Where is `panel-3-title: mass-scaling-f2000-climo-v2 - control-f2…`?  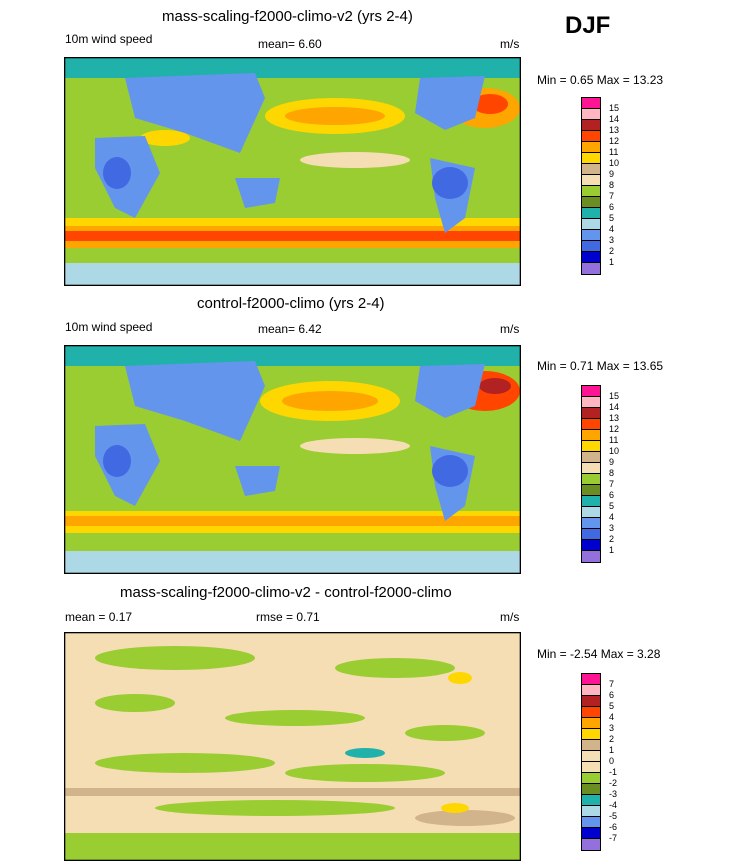 panel-3-title: mass-scaling-f2000-climo-v2 - control-f2… is located at coordinates (286, 592).